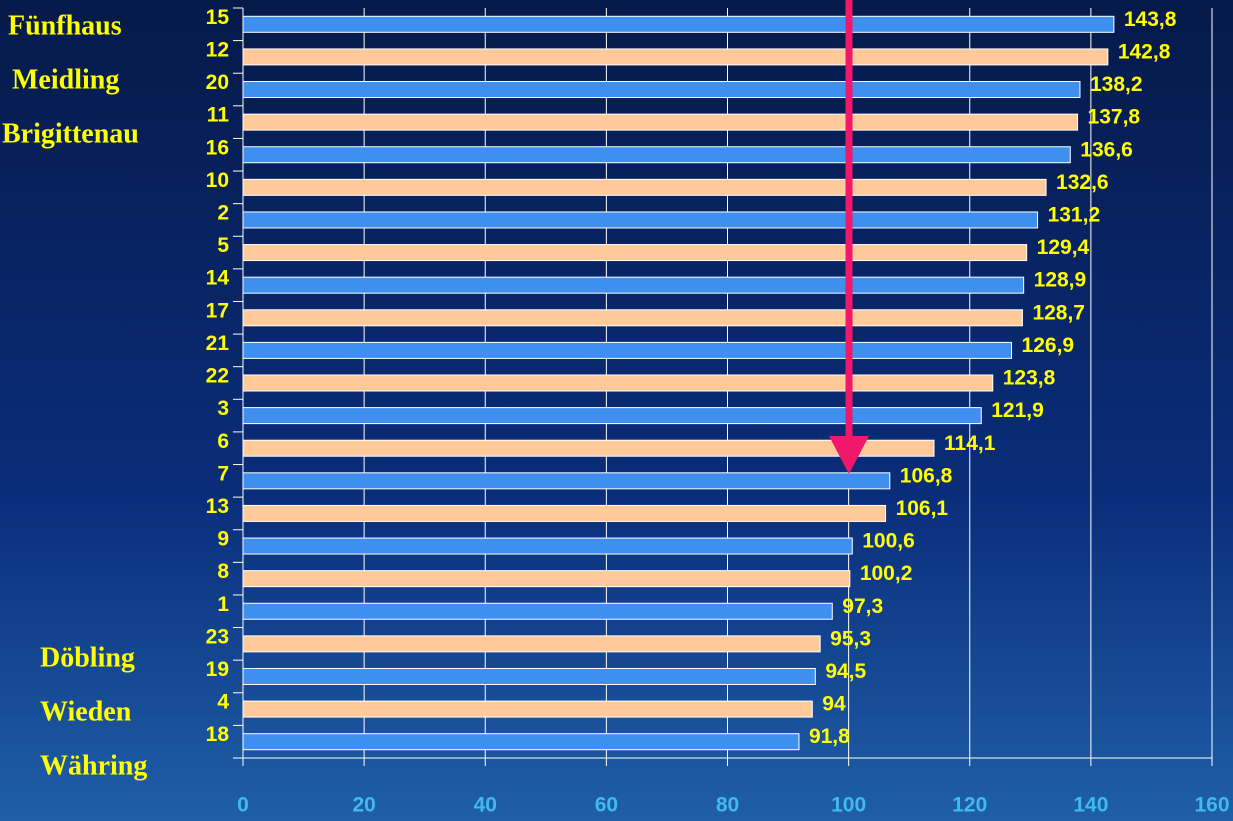 This screenshot has width=1233, height=821. I want to click on x-tick-label: 140, so click(1090, 805).